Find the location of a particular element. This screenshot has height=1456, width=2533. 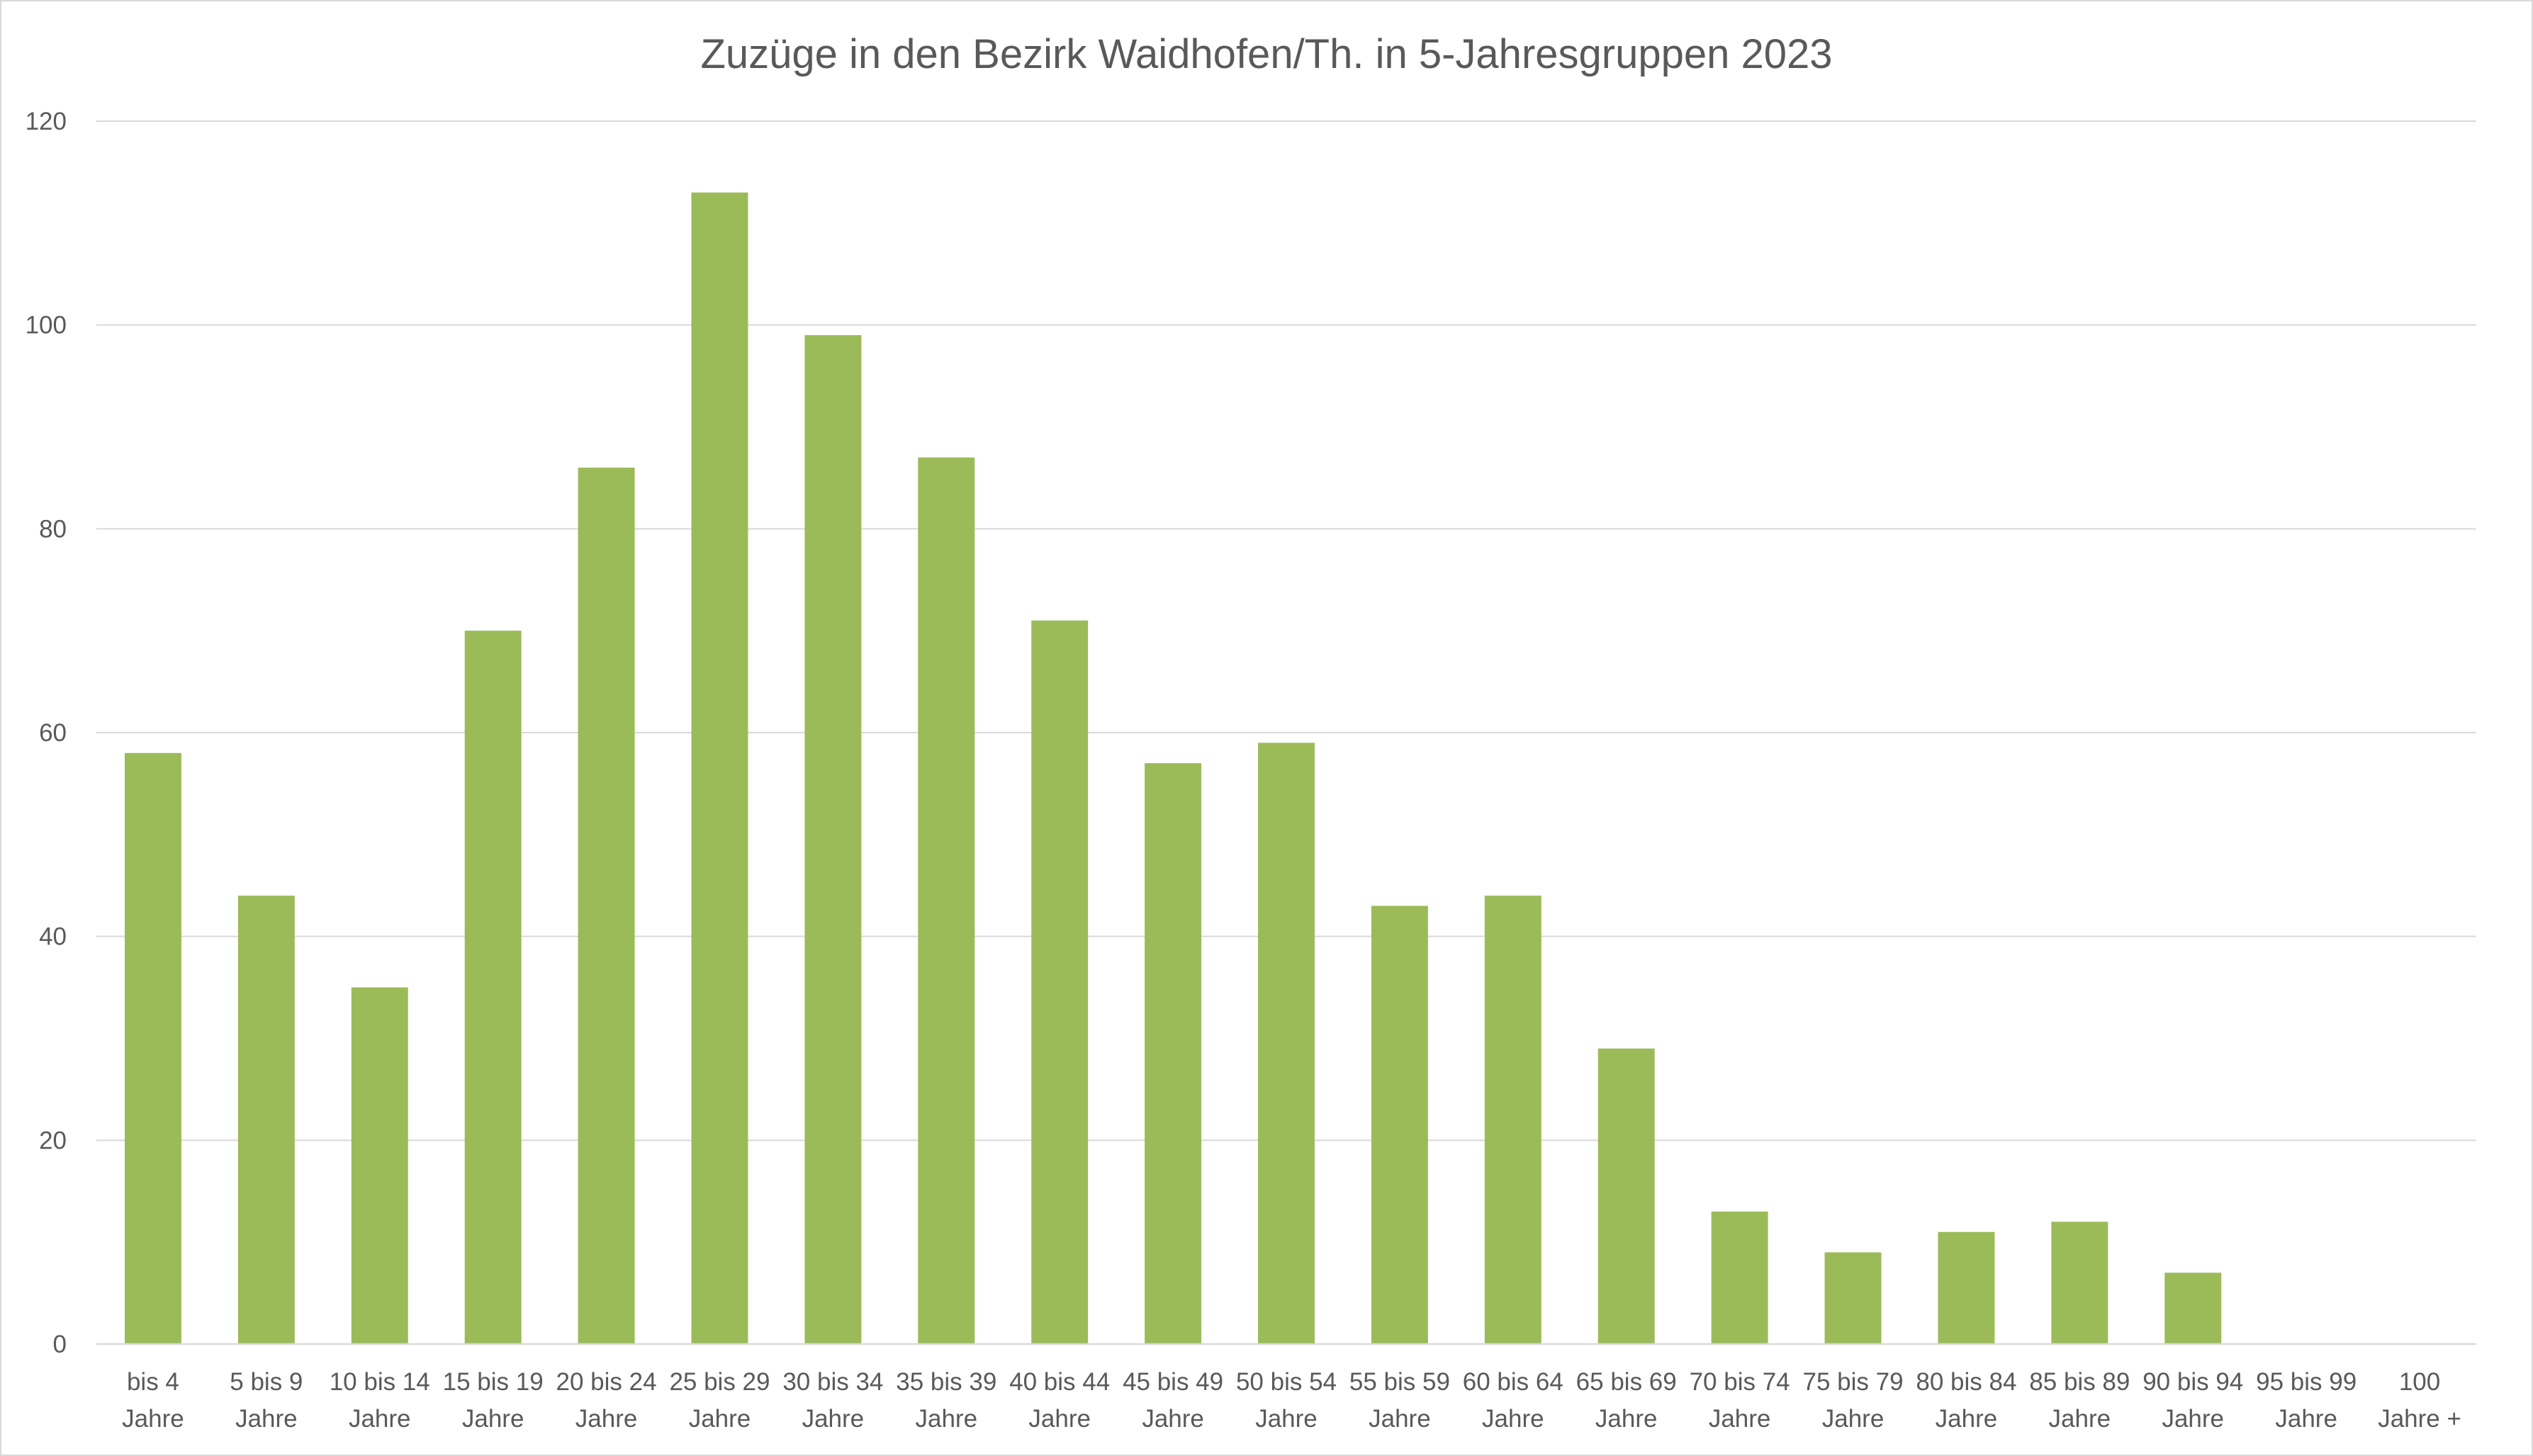

x-tick-label: 90 bis 94 Jahre is located at coordinates (2192, 1400).